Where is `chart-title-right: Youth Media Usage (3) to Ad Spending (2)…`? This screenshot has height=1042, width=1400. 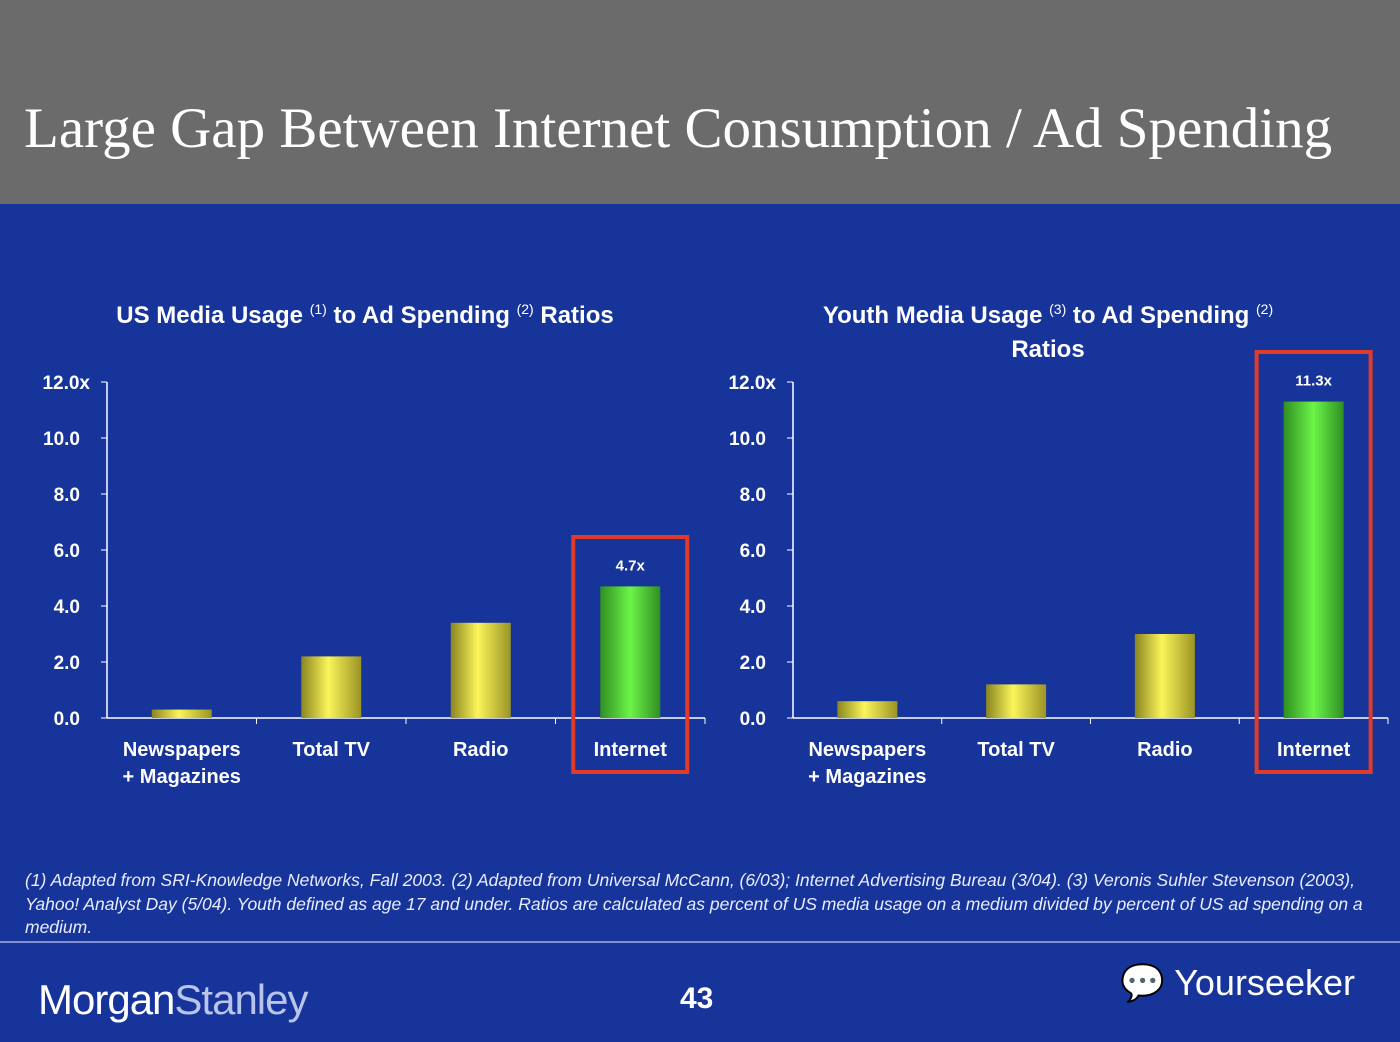 chart-title-right: Youth Media Usage (3) to Ad Spending (2)… is located at coordinates (1048, 332).